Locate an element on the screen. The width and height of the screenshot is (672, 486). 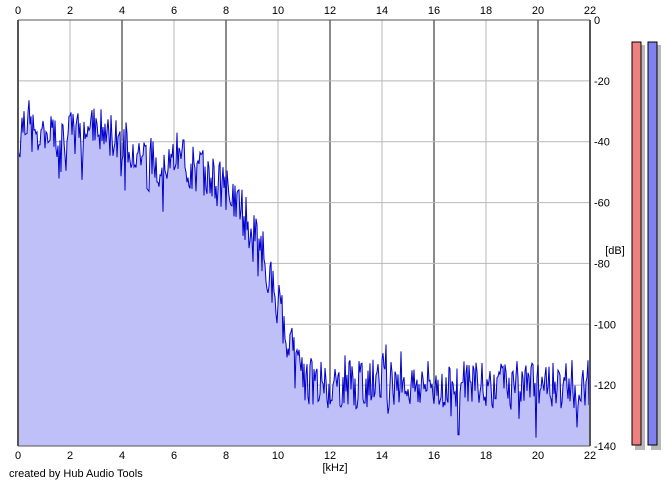
y-tick-label: -120 is located at coordinates (605, 386).